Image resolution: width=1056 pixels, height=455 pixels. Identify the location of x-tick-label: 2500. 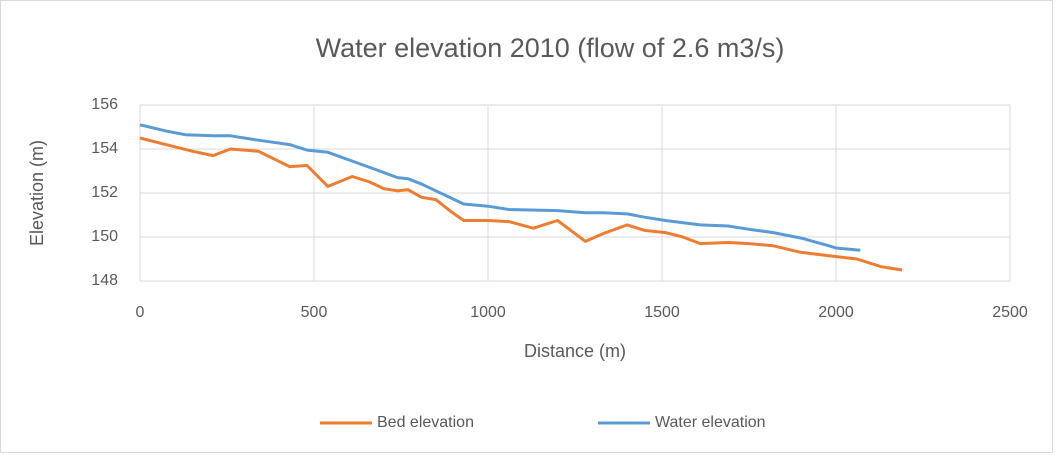
(1010, 312).